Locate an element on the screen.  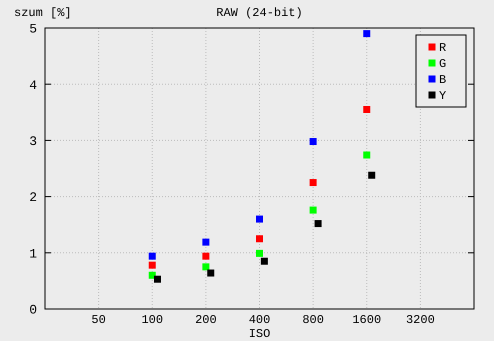
legend-label: R is located at coordinates (442, 48).